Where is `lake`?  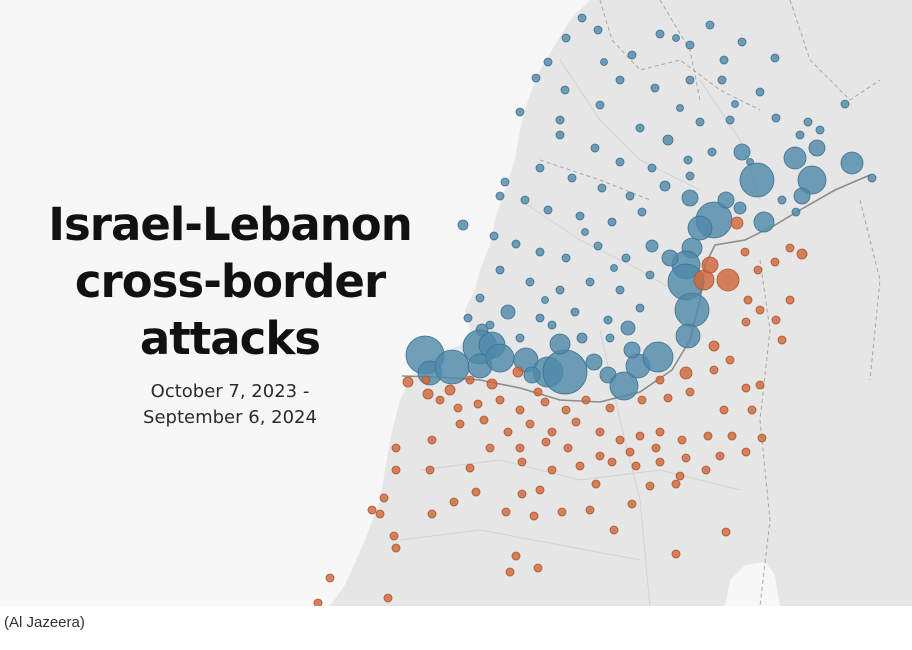 lake is located at coordinates (752, 584).